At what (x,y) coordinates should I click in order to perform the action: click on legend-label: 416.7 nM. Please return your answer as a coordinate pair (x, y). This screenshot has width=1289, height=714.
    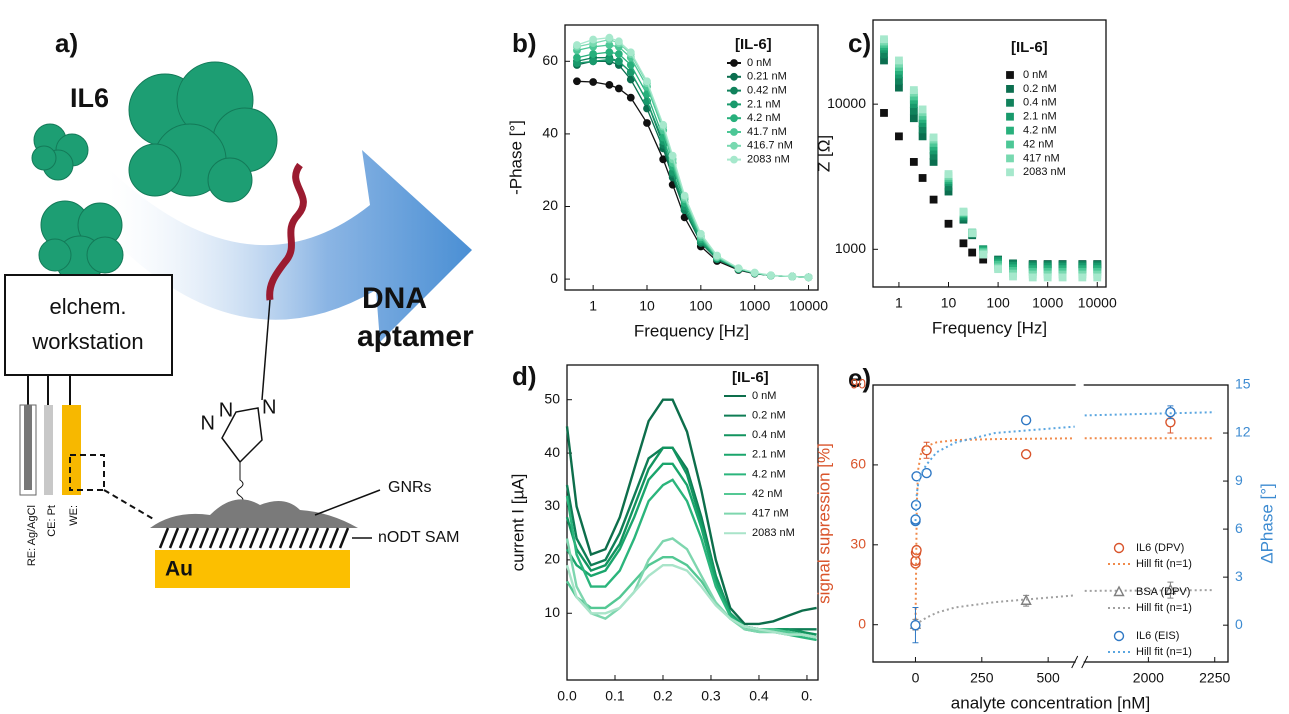
    Looking at the image, I should click on (770, 146).